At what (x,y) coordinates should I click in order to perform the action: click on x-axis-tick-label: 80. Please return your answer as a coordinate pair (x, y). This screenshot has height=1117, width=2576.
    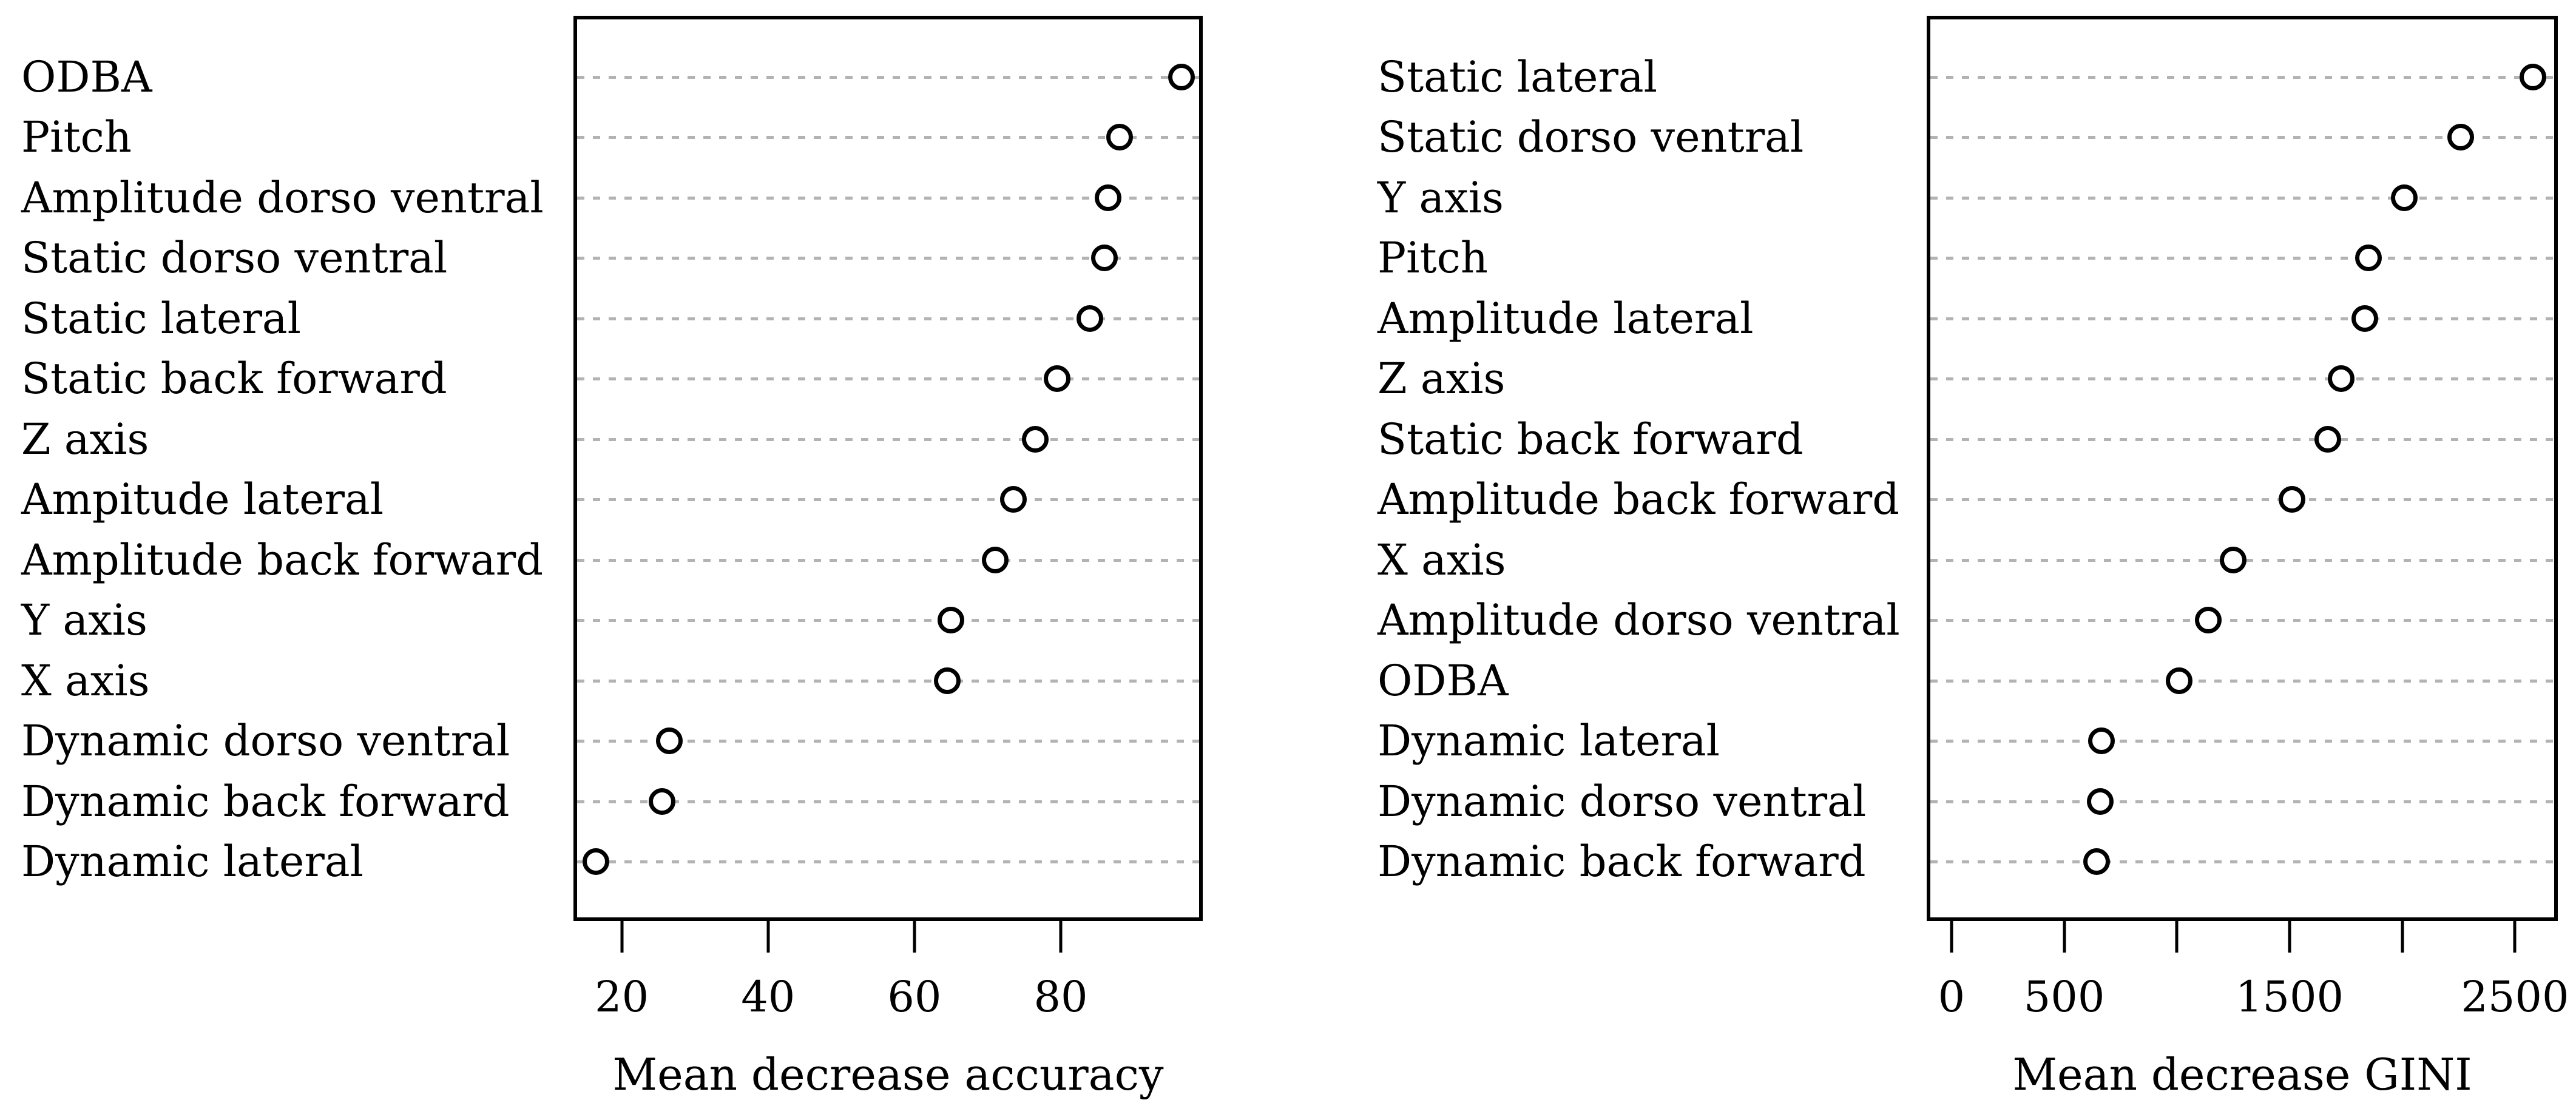
    Looking at the image, I should click on (1060, 997).